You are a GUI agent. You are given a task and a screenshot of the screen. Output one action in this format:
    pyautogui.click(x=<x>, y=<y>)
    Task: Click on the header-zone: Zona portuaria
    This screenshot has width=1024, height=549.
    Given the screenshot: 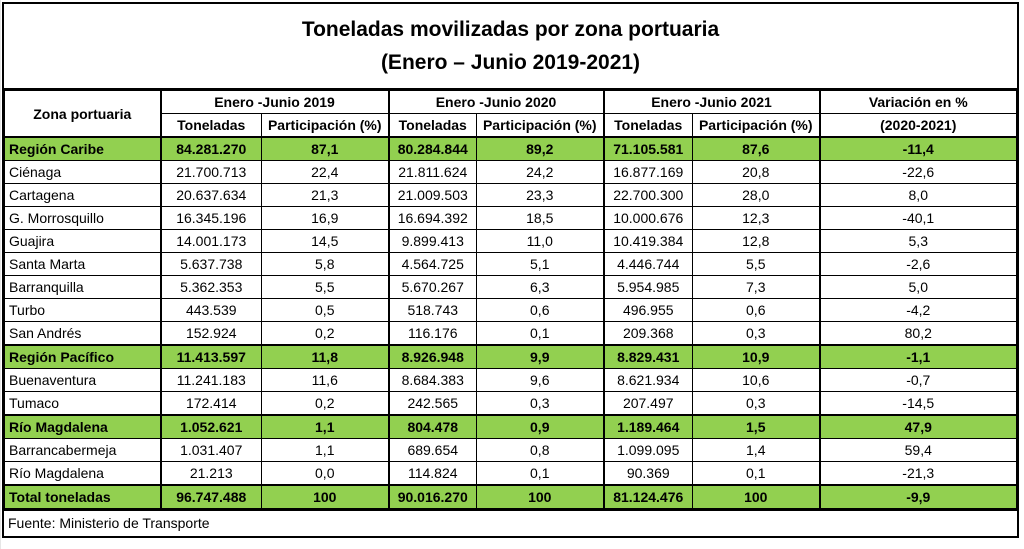 What is the action you would take?
    pyautogui.click(x=83, y=114)
    